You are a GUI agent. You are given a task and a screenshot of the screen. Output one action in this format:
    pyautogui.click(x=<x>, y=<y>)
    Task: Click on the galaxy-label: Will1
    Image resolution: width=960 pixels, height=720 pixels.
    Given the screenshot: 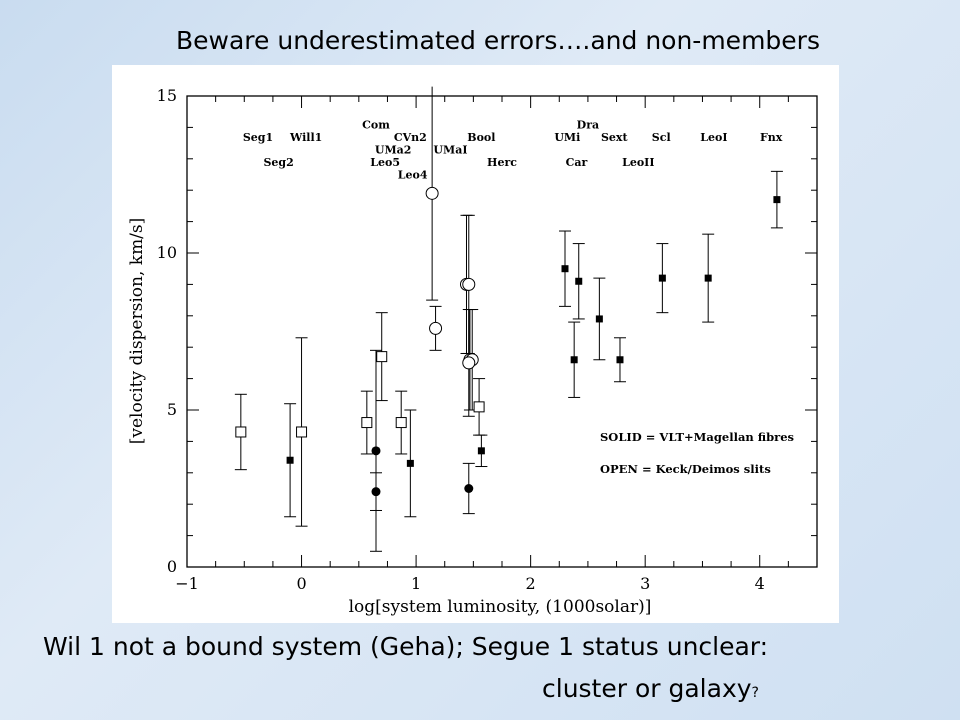 What is the action you would take?
    pyautogui.click(x=305, y=137)
    